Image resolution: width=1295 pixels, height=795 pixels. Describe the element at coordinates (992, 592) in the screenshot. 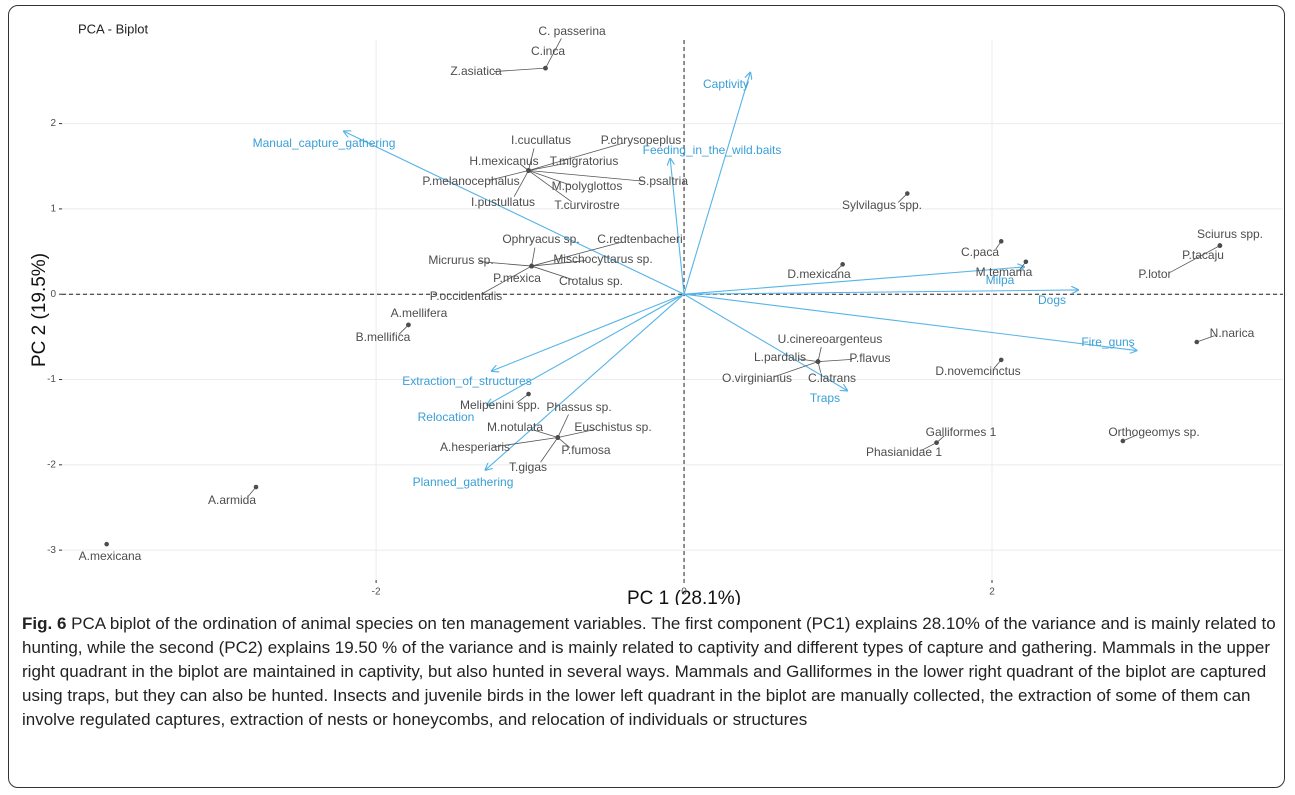

I see `x-tick-label: 2` at that location.